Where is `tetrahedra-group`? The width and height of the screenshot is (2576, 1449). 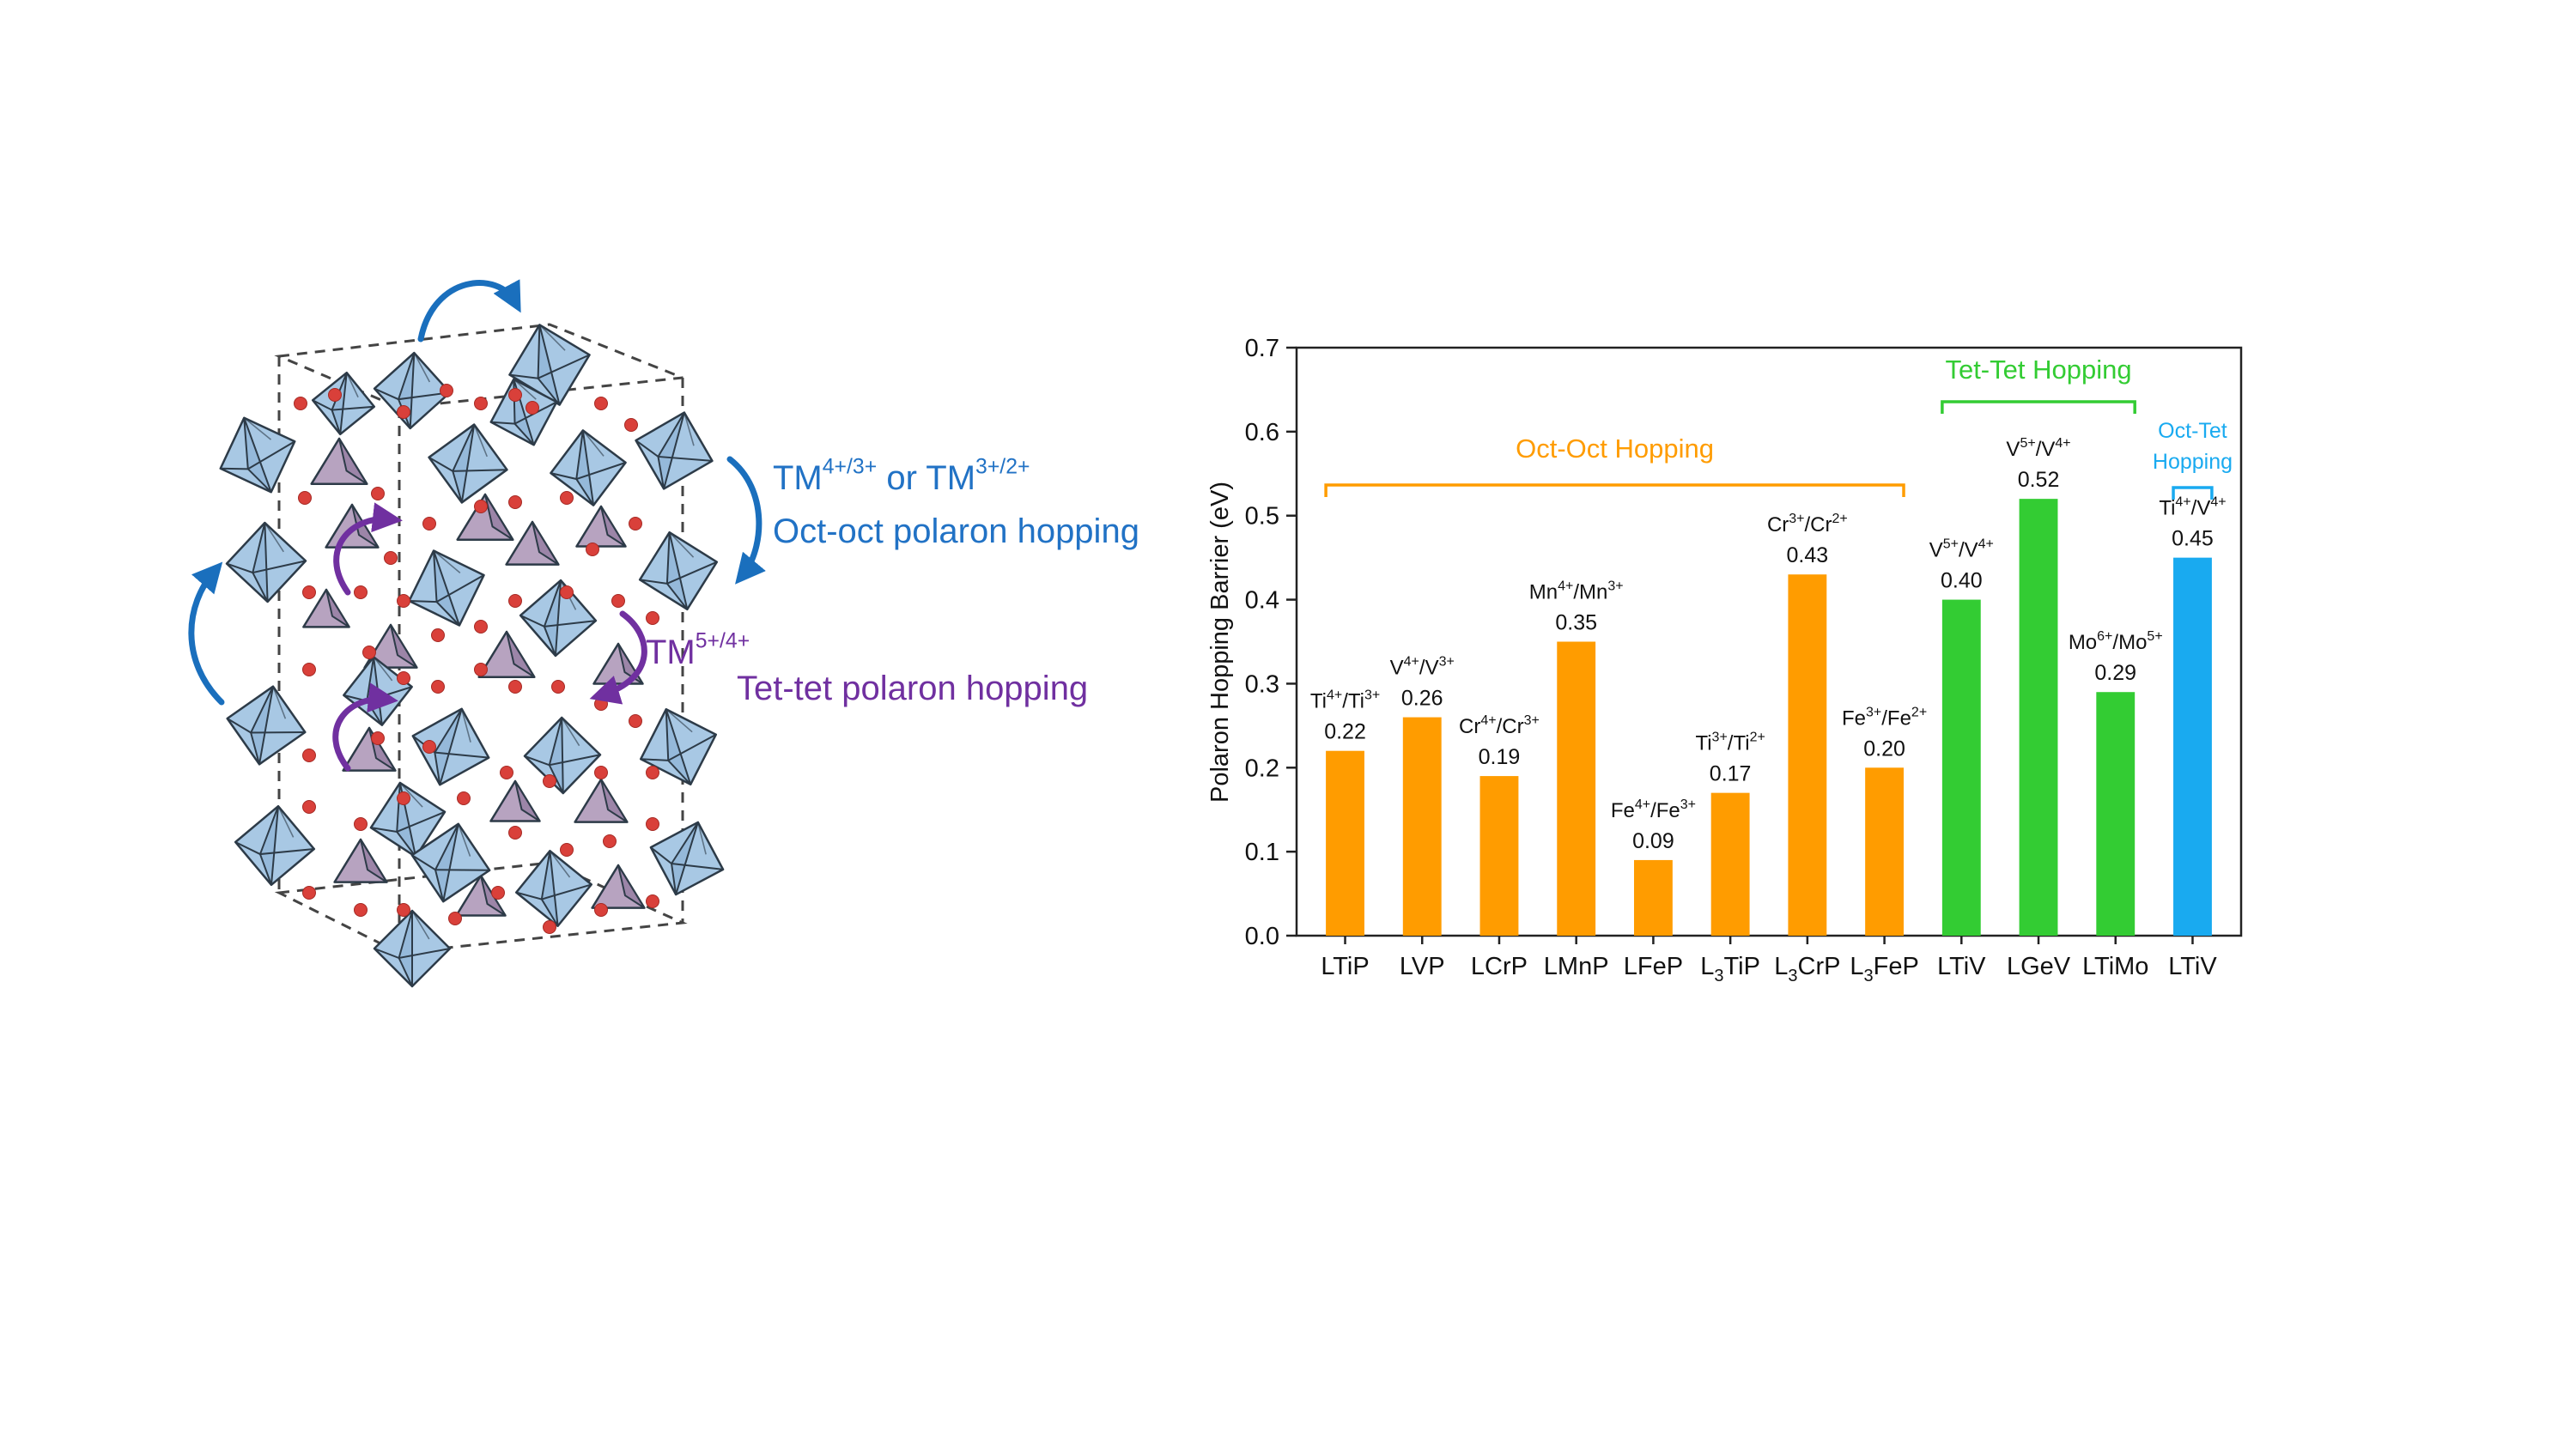 tetrahedra-group is located at coordinates (474, 677).